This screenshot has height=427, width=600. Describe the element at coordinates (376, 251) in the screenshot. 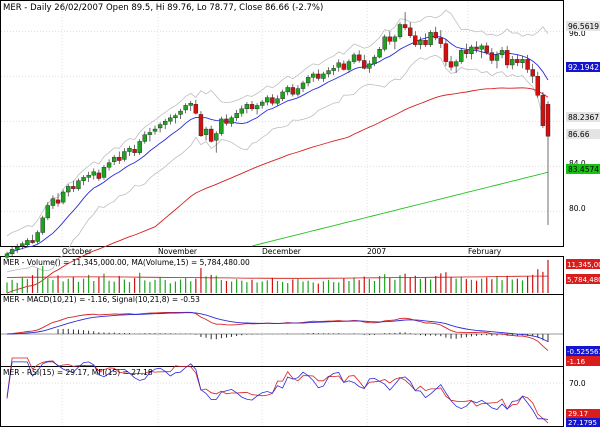

I see `x-label-2007: 2007` at that location.